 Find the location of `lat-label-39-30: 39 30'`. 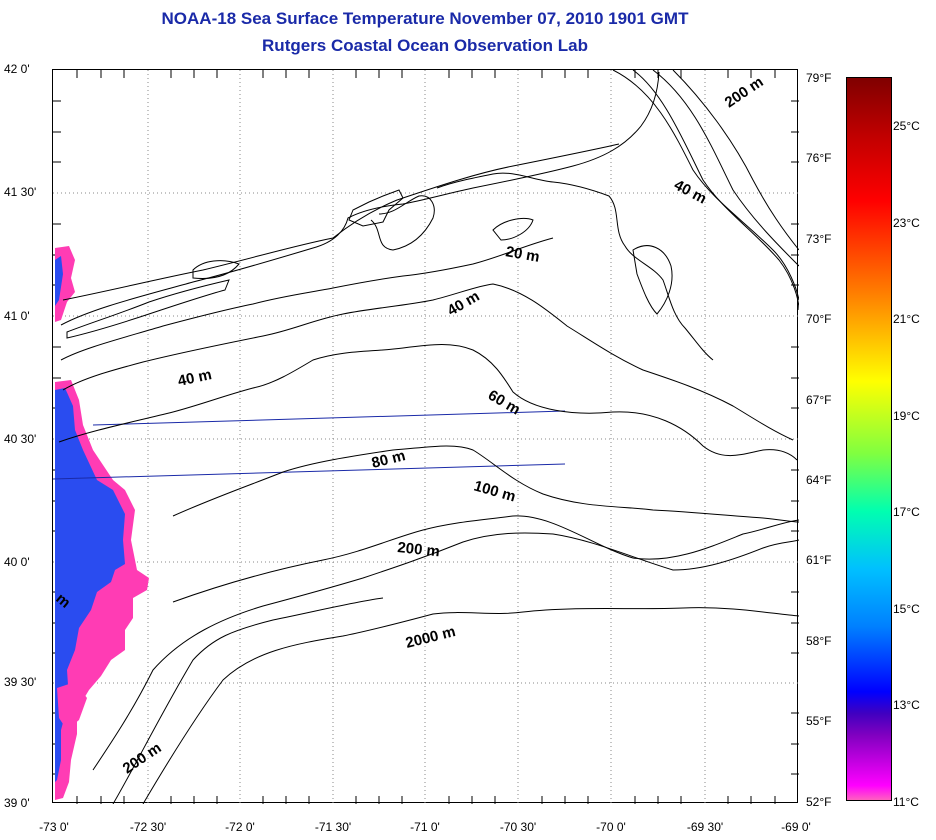

lat-label-39-30: 39 30' is located at coordinates (20, 682).